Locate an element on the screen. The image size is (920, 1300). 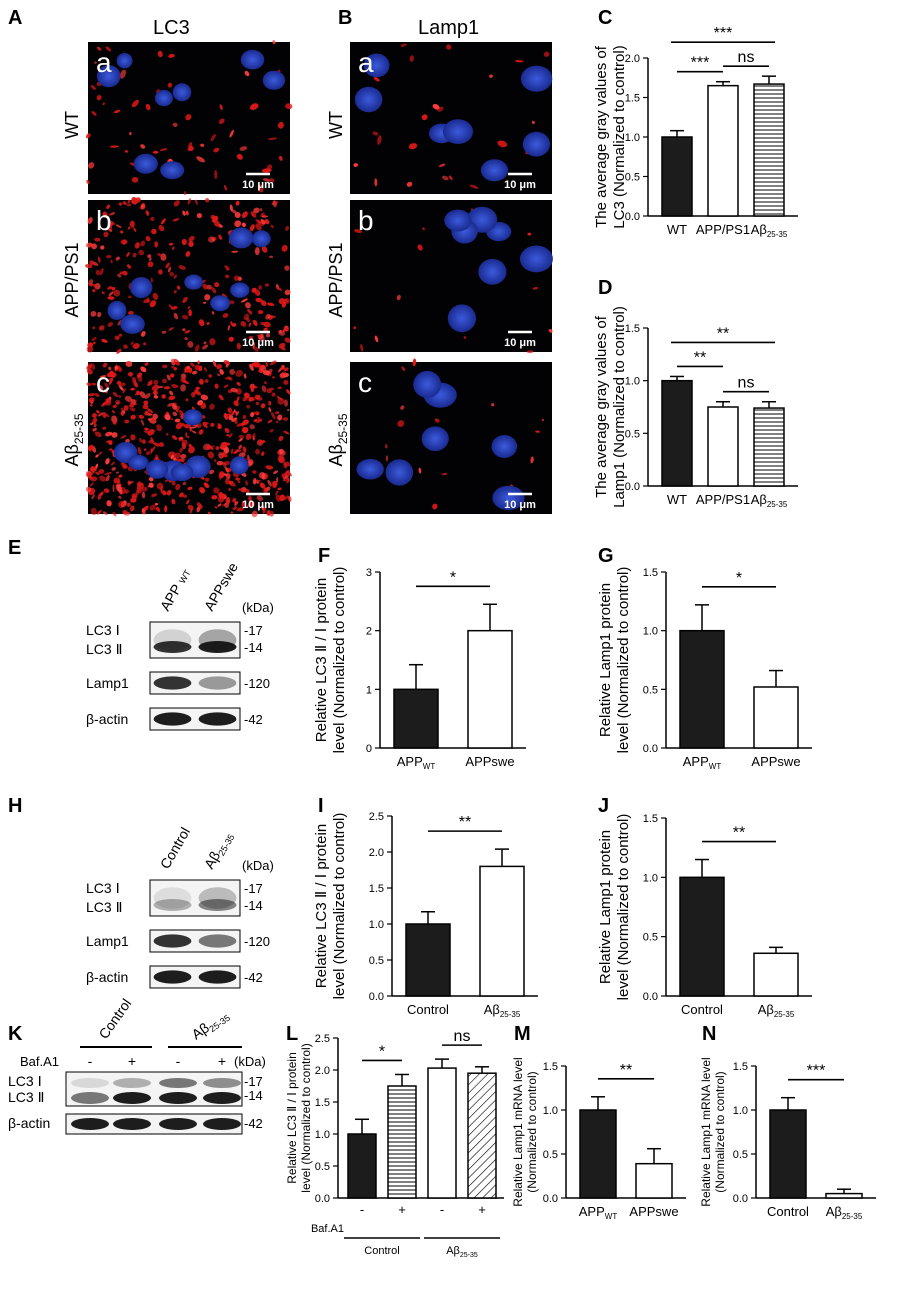
x-tick-label: - is located at coordinates (442, 1209).